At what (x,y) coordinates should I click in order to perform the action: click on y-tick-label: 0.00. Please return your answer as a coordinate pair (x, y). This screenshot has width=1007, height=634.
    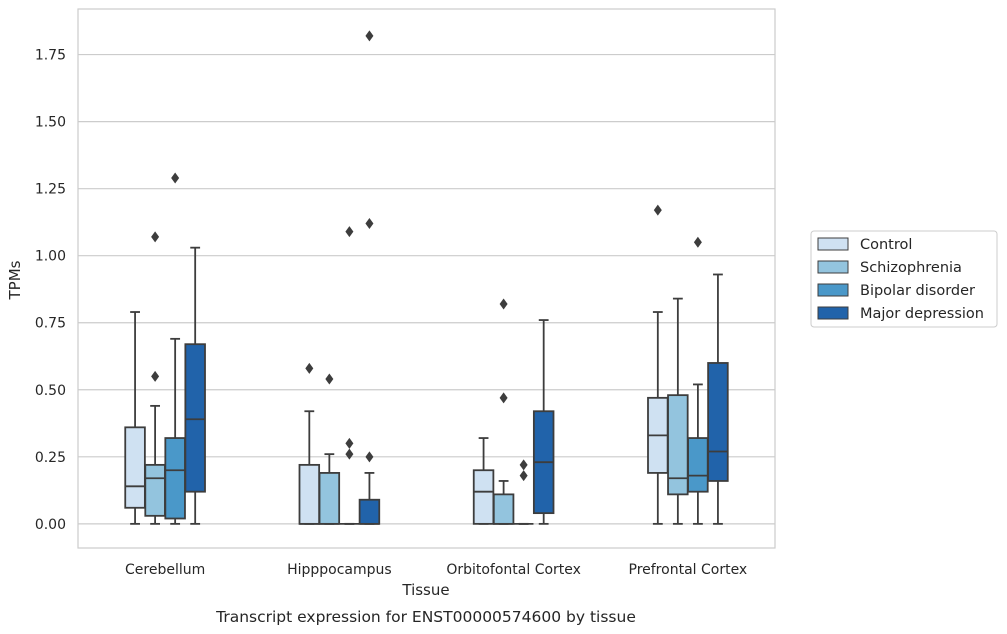
    Looking at the image, I should click on (50, 525).